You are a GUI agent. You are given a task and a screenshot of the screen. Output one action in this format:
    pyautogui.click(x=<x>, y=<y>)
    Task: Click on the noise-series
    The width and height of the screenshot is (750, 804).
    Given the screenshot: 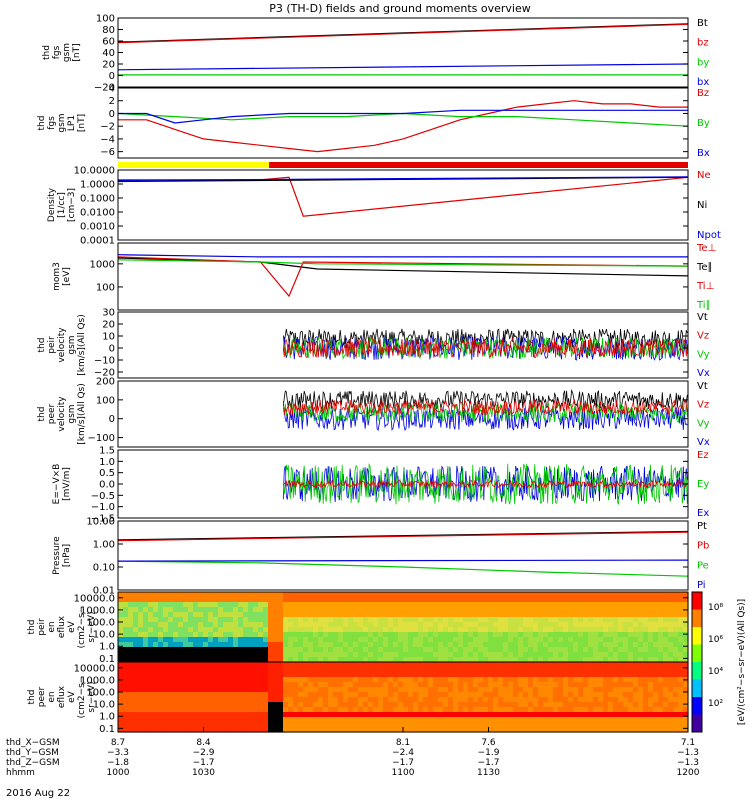 What is the action you would take?
    pyautogui.click(x=485, y=348)
    